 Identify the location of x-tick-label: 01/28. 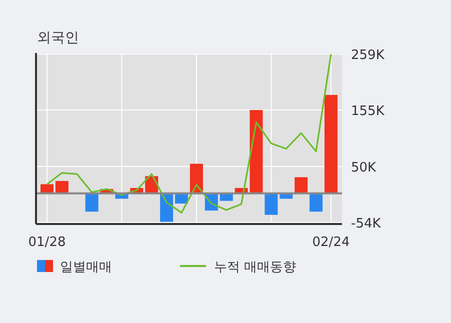
(47, 242).